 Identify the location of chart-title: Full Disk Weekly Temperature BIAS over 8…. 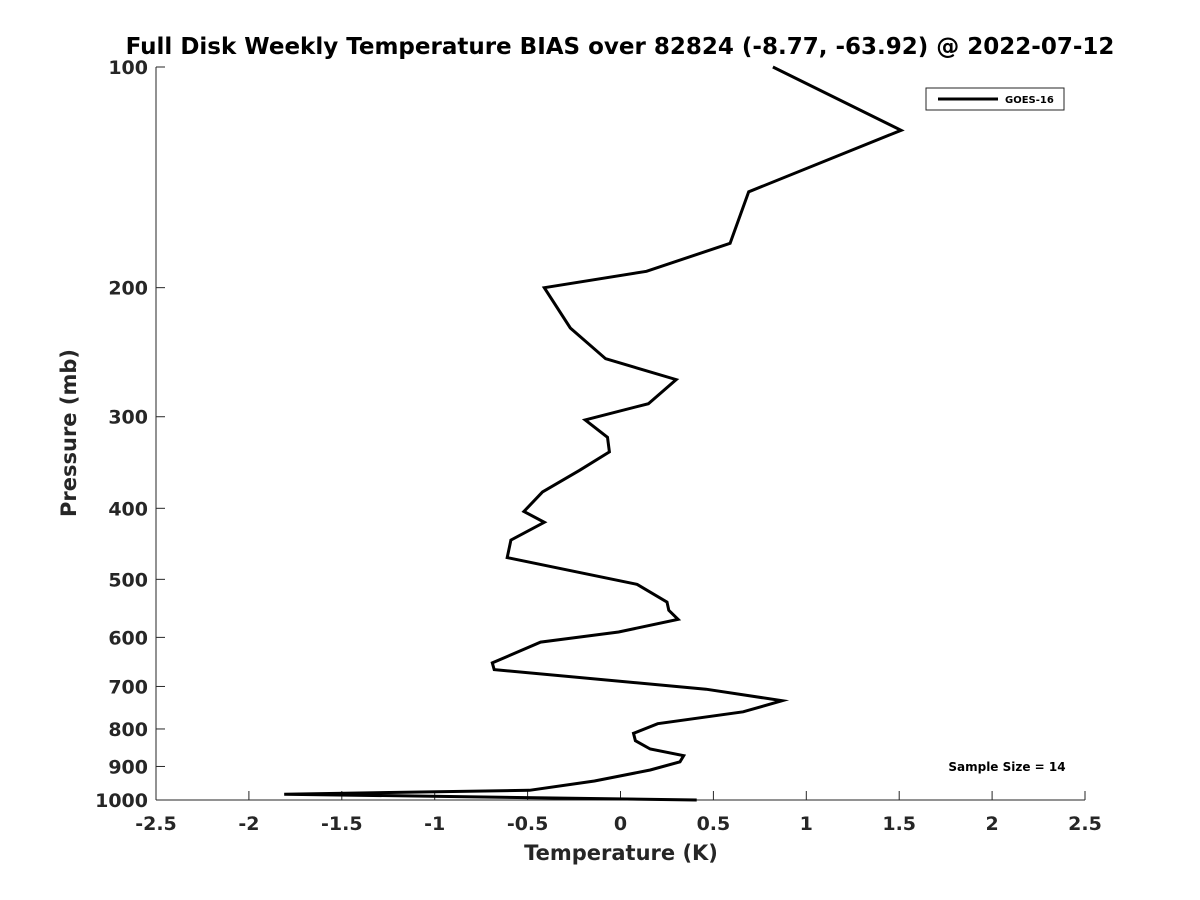
(620, 47).